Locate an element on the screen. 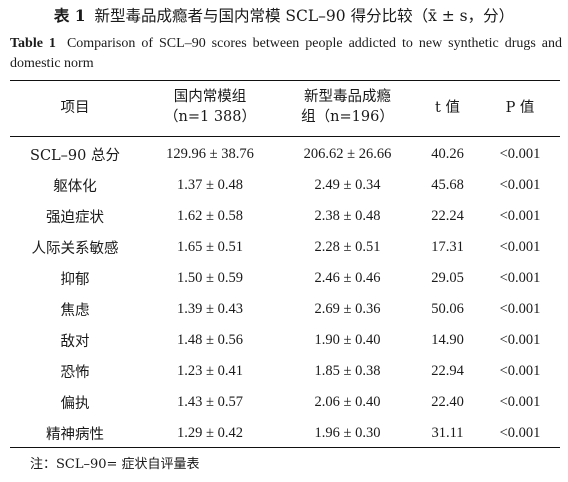 The width and height of the screenshot is (568, 482). cell-t: 22.40 is located at coordinates (447, 402).